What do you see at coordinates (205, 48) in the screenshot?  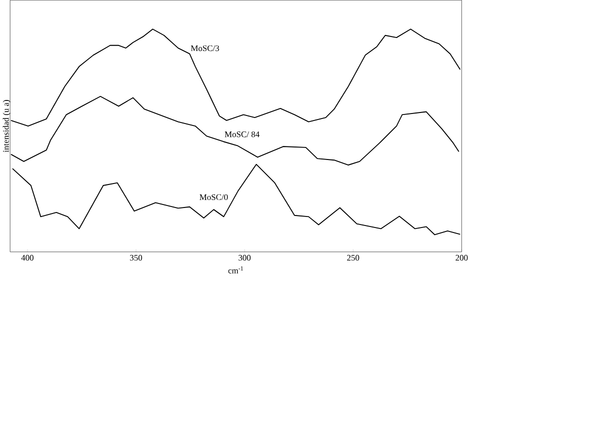 I see `series-label: MoSC/3` at bounding box center [205, 48].